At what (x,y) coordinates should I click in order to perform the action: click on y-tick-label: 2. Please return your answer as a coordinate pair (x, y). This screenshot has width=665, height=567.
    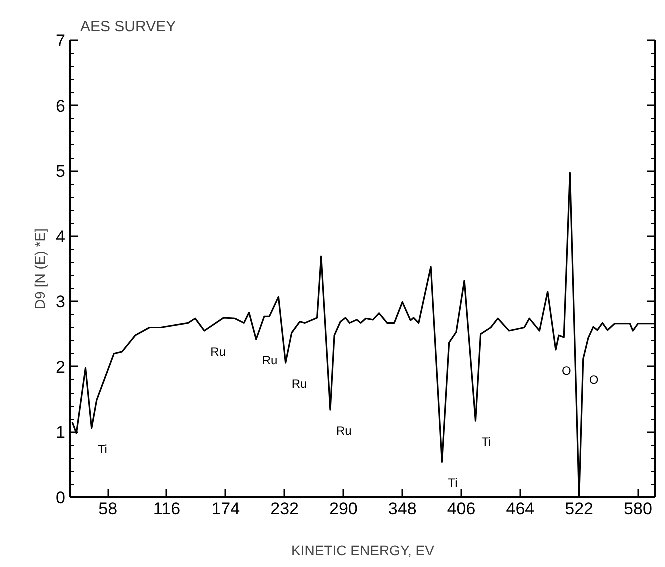
    Looking at the image, I should click on (61, 367).